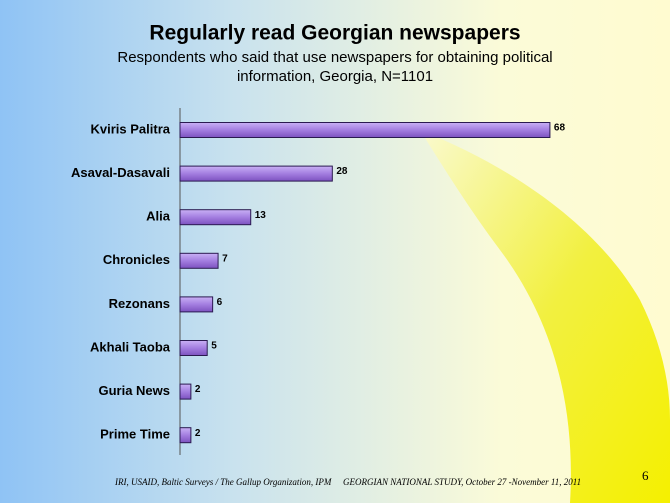 The height and width of the screenshot is (503, 670). Describe the element at coordinates (130, 346) in the screenshot. I see `category-label: Akhali Taoba` at that location.